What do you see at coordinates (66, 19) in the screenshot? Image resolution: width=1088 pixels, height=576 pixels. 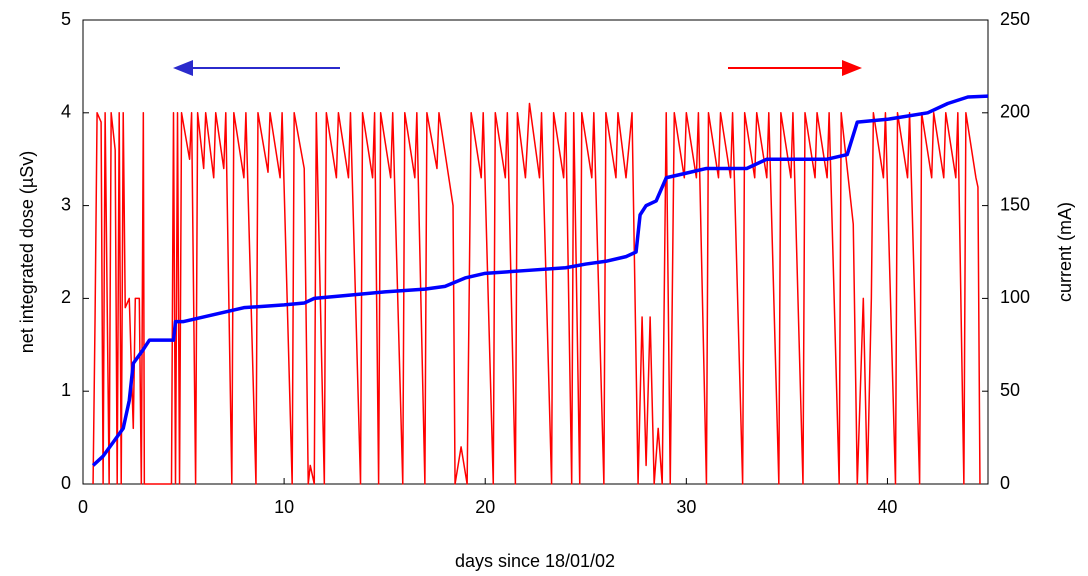 I see `y-tick-label: 5` at bounding box center [66, 19].